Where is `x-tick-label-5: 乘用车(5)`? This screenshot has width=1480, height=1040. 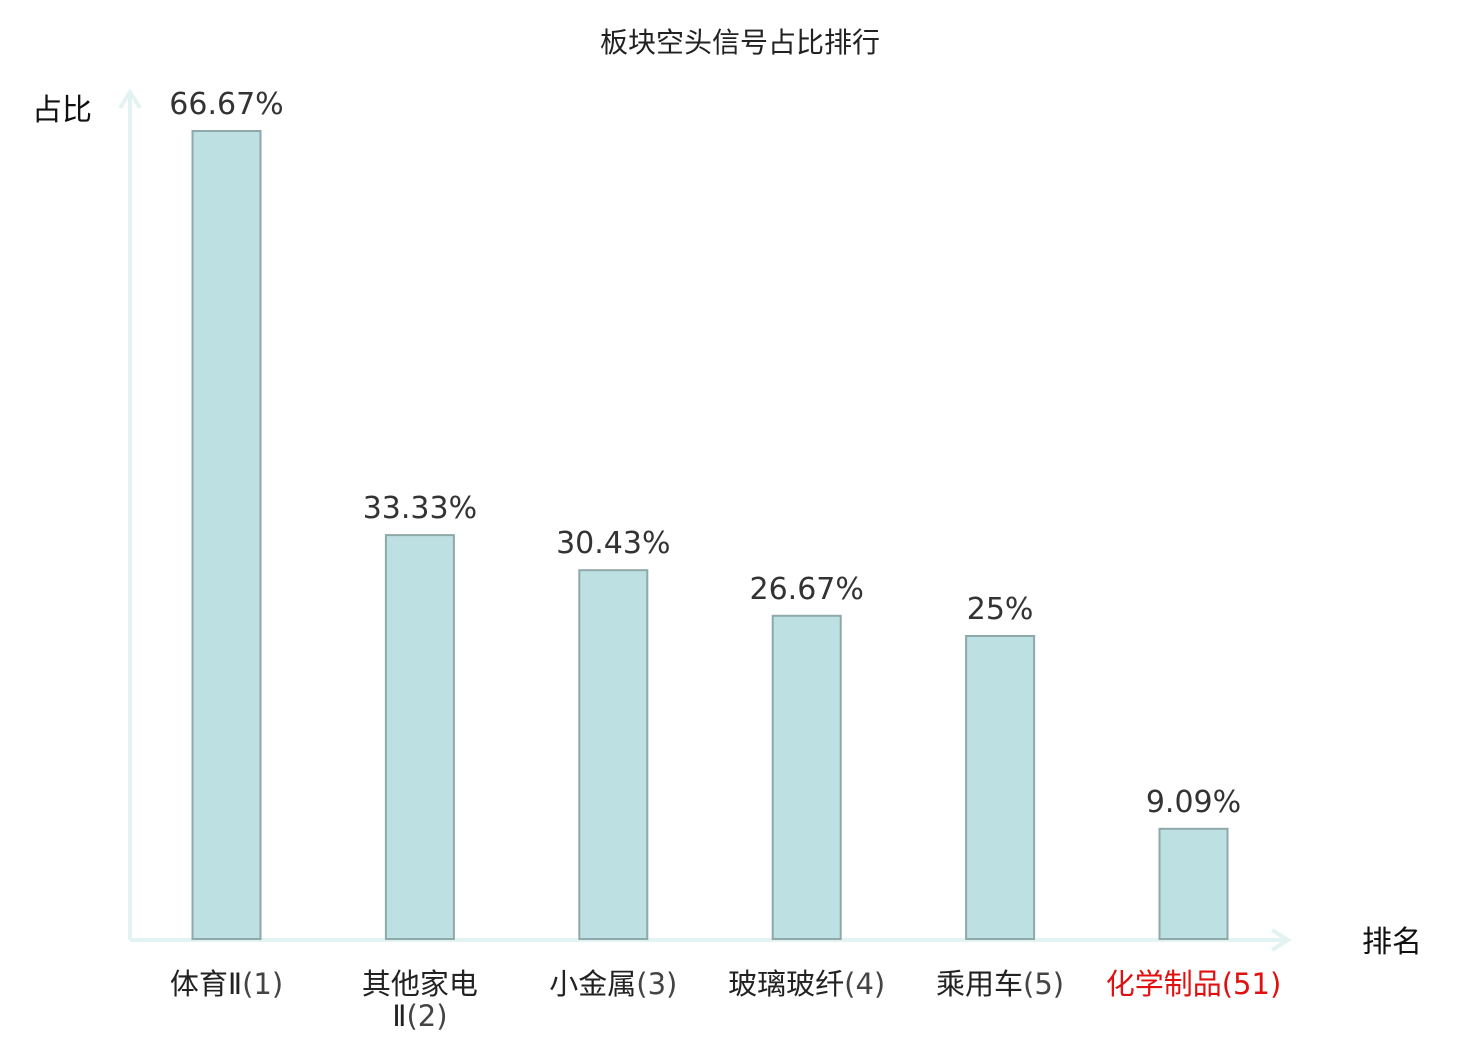 x-tick-label-5: 乘用车(5) is located at coordinates (1000, 984).